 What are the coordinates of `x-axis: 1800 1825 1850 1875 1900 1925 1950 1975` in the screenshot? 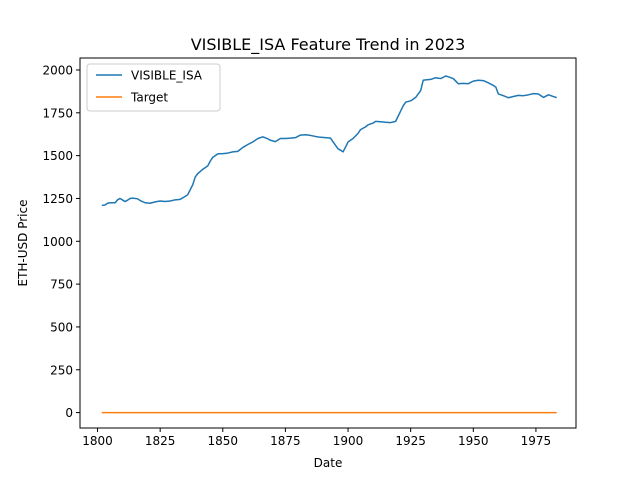 It's located at (316, 438).